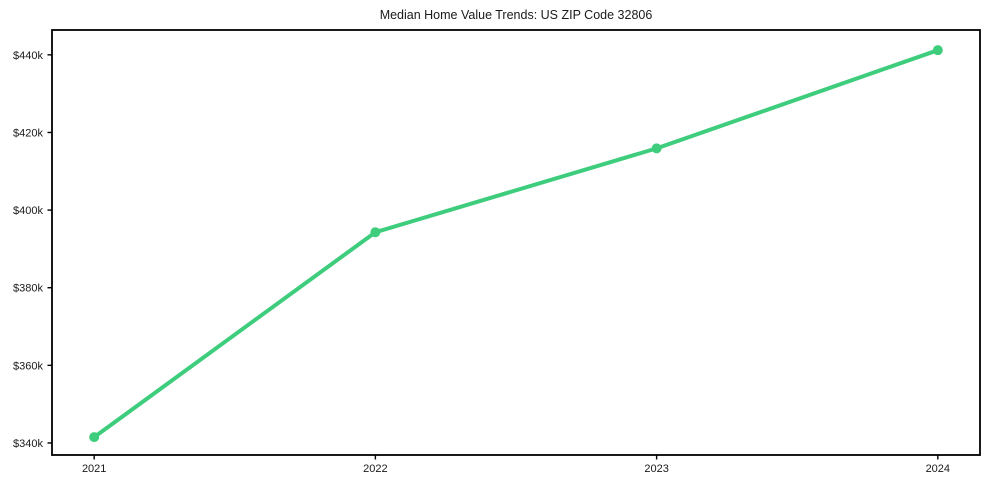  Describe the element at coordinates (28, 366) in the screenshot. I see `y-tick-label: $360k` at that location.